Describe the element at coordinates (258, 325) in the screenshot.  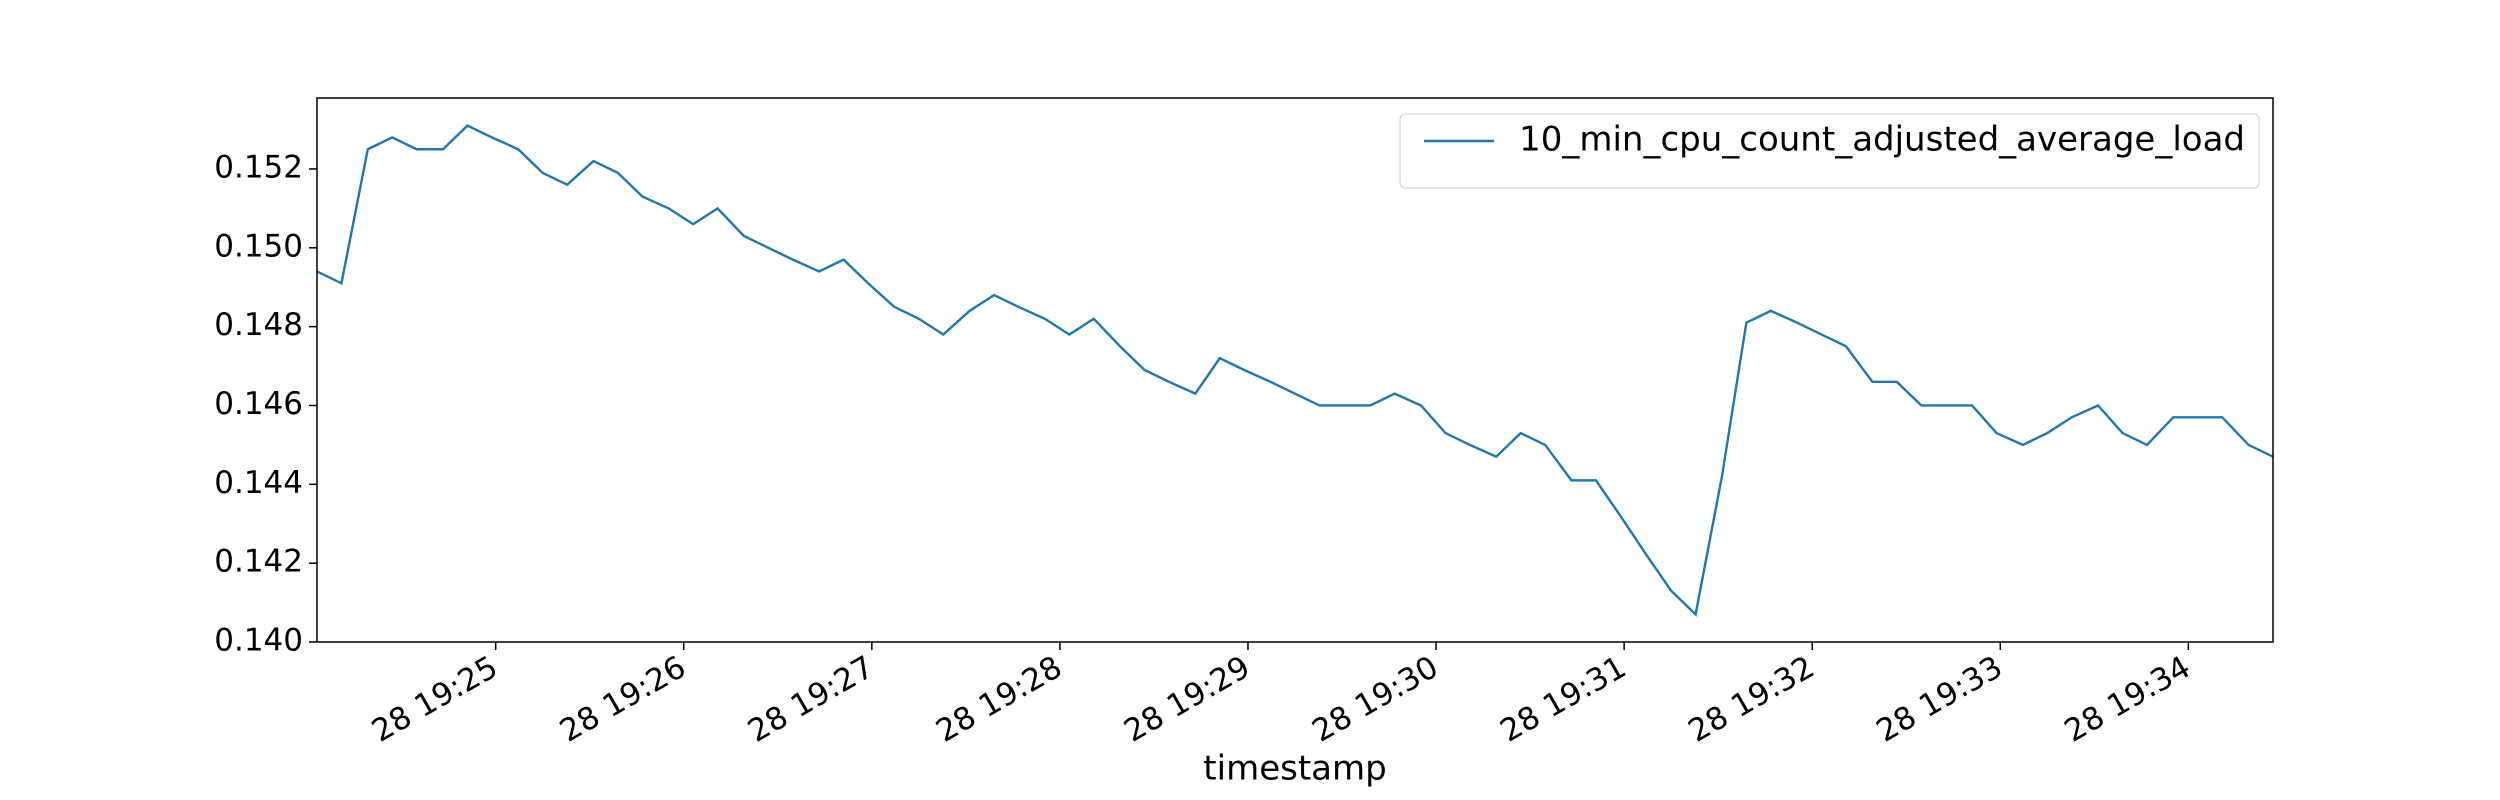
I see `y-tick-label: 0.148` at that location.